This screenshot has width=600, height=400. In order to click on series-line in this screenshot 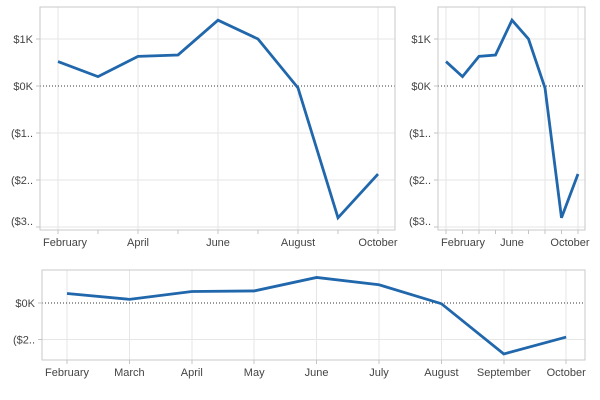, I will do `click(512, 118)`.